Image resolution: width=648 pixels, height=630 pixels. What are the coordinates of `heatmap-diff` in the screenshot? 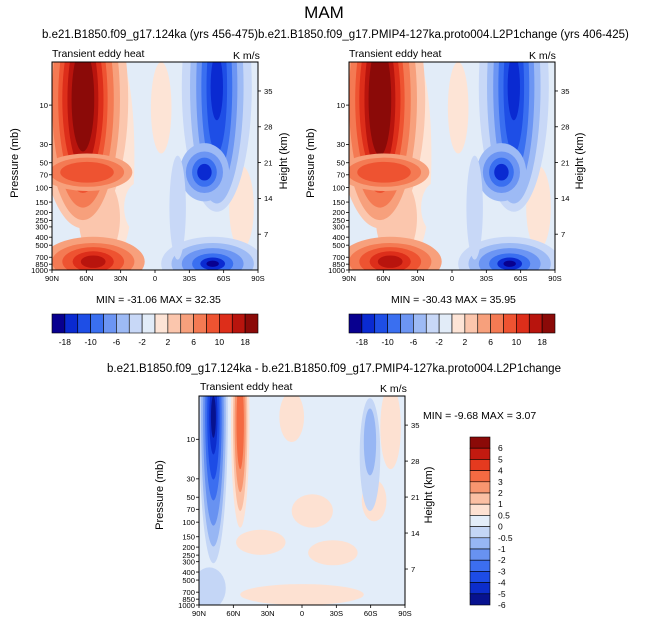 It's located at (302, 500).